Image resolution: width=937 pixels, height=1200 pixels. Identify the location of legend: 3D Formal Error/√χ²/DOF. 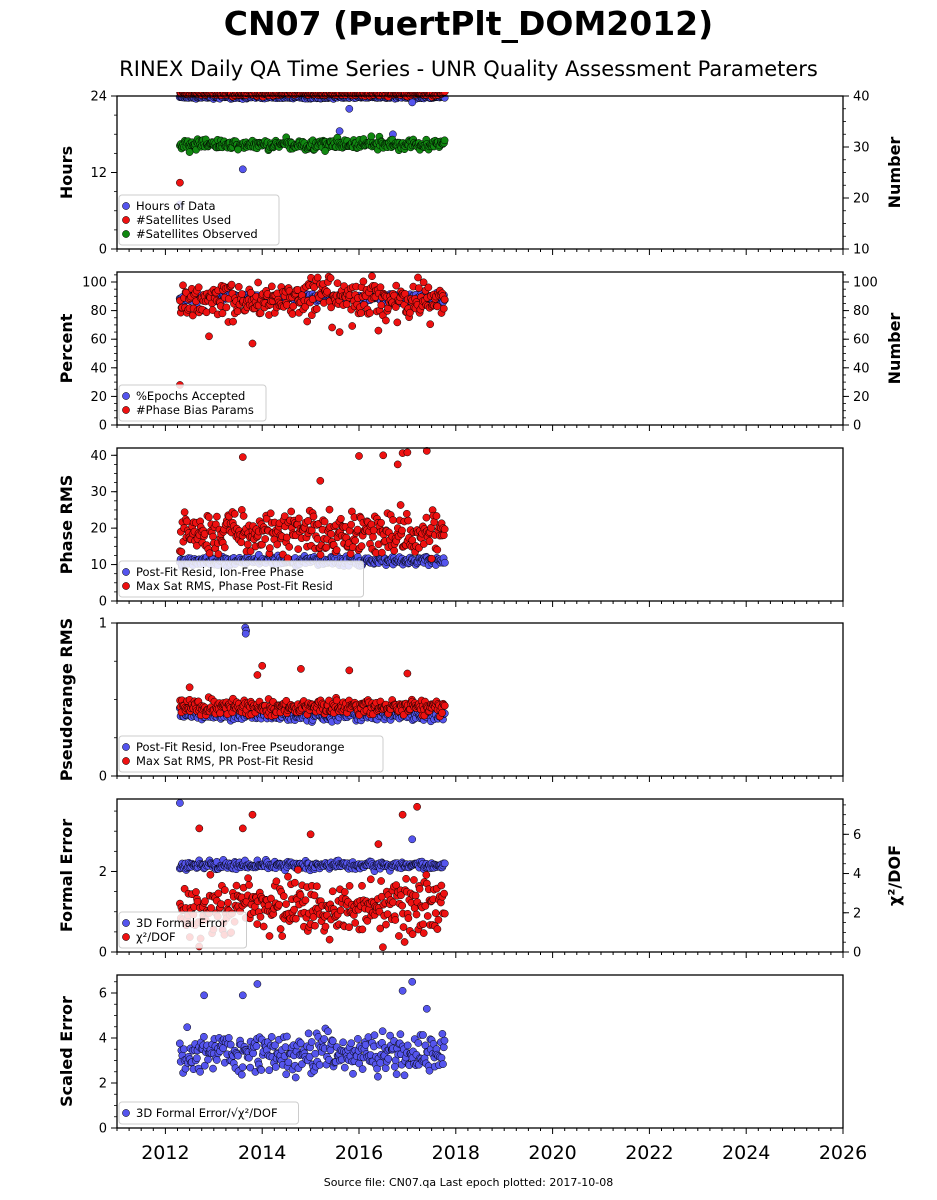
(208, 1113).